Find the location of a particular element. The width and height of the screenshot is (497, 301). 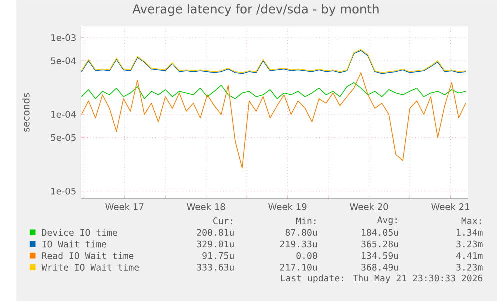

text: 134.59u is located at coordinates (380, 256).